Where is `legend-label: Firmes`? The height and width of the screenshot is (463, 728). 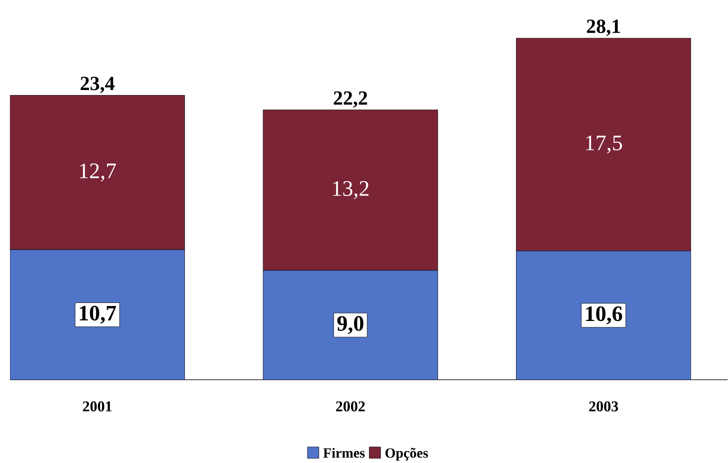
legend-label: Firmes is located at coordinates (344, 453).